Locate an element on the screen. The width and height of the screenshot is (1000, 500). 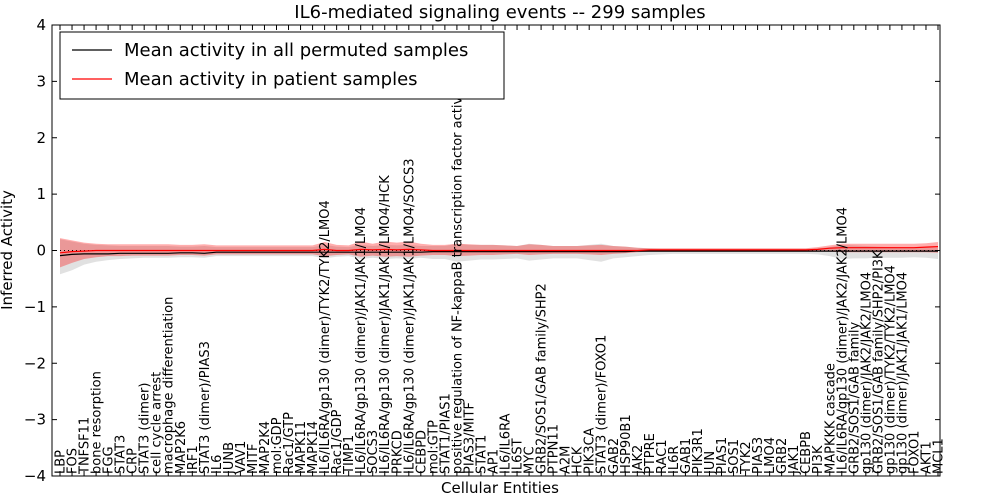
x-tick-label: HSP90B1 is located at coordinates (626, 444).